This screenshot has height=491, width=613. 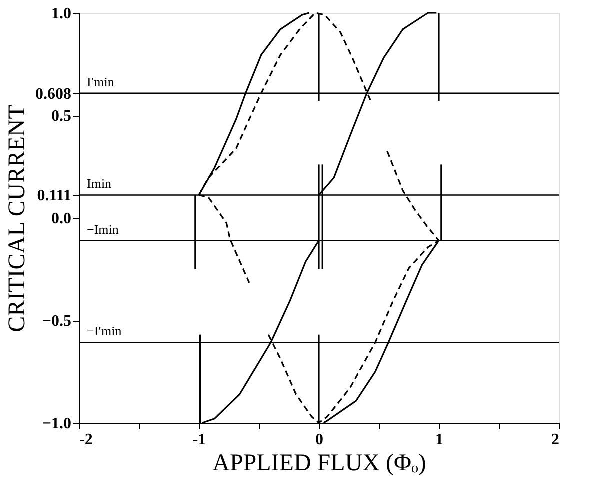 I want to click on ref-line-label: I′min, so click(x=101, y=82).